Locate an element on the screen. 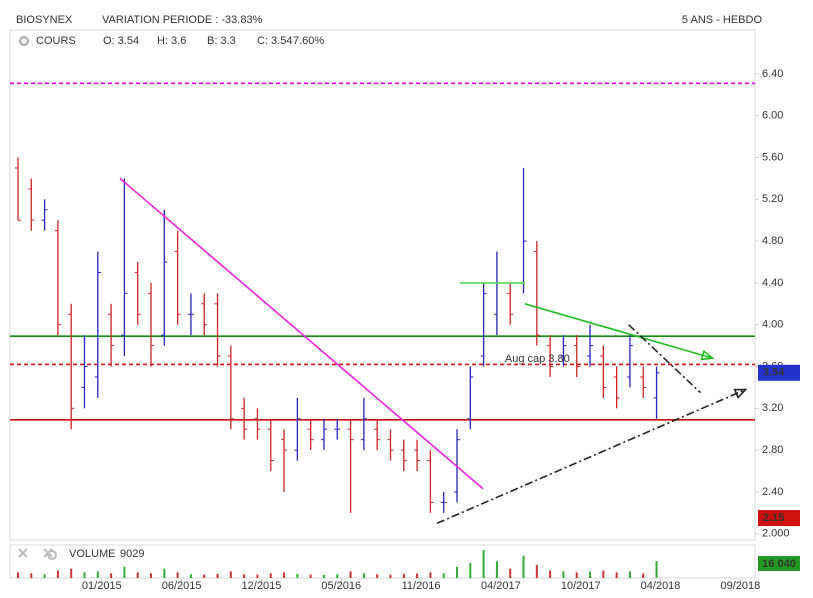 Image resolution: width=813 pixels, height=598 pixels. x-tick-label: 10/2017 is located at coordinates (581, 586).